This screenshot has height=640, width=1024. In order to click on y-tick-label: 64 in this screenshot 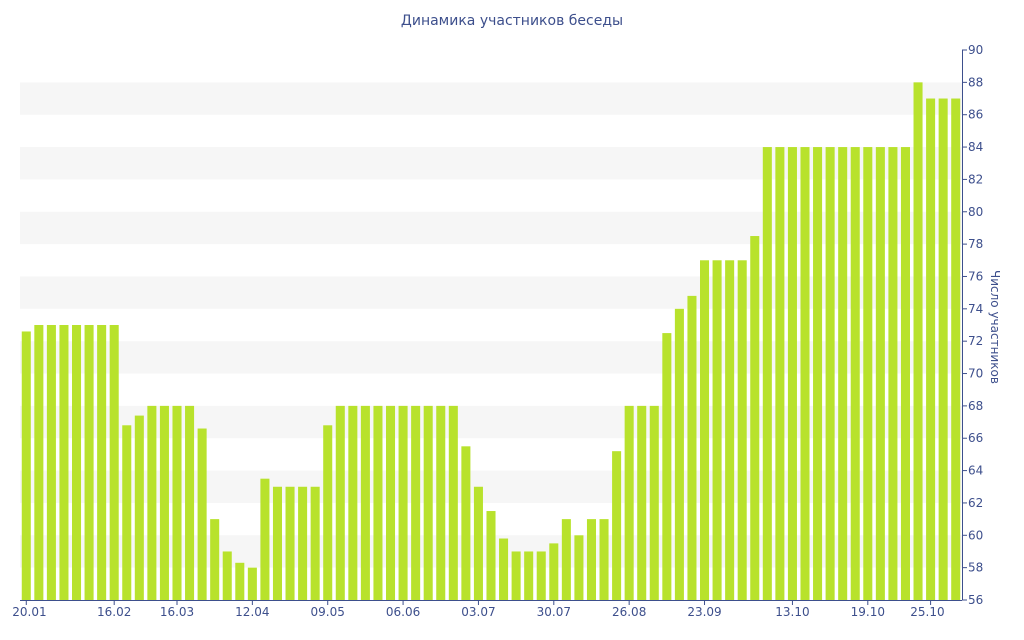, I will do `click(975, 471)`.